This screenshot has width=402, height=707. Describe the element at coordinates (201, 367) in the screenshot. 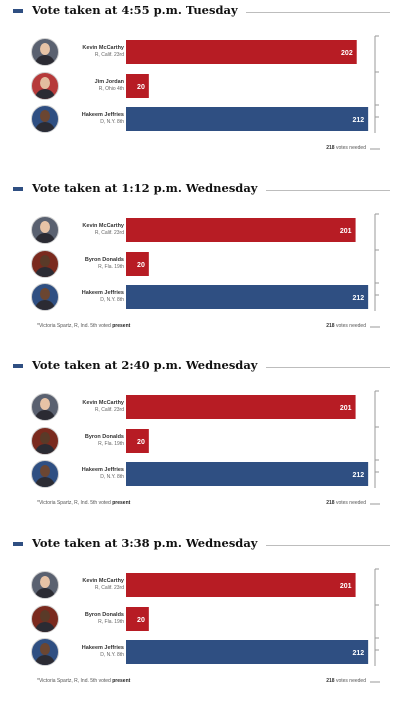

I see `section-heading: Vote taken at 2:40 p.m. Wednesday` at that location.